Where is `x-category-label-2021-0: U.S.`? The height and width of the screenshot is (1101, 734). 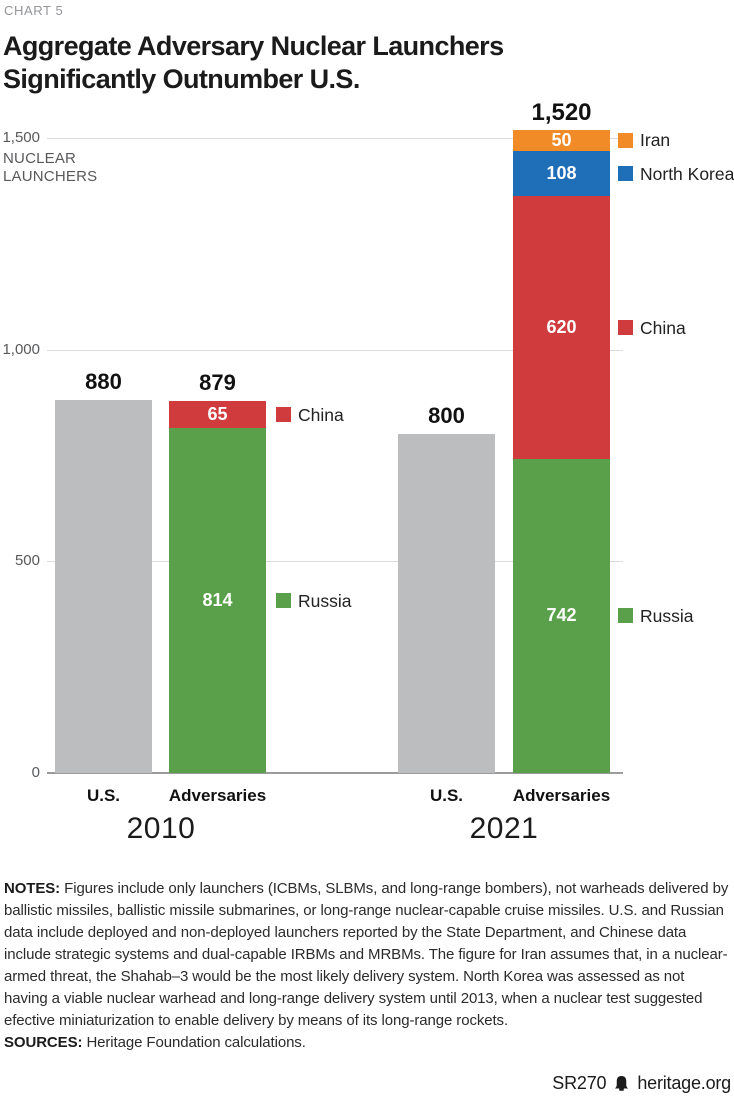 x-category-label-2021-0: U.S. is located at coordinates (446, 795).